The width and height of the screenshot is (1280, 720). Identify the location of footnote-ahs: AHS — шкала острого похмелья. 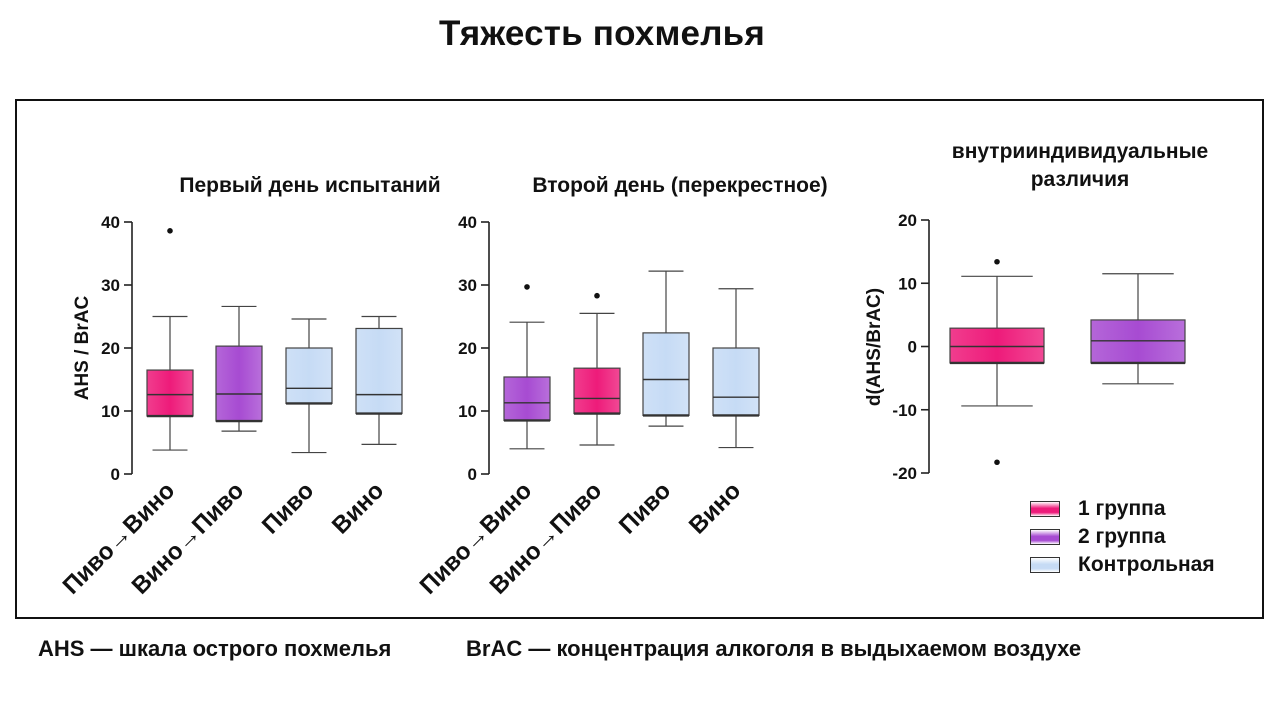
(215, 648).